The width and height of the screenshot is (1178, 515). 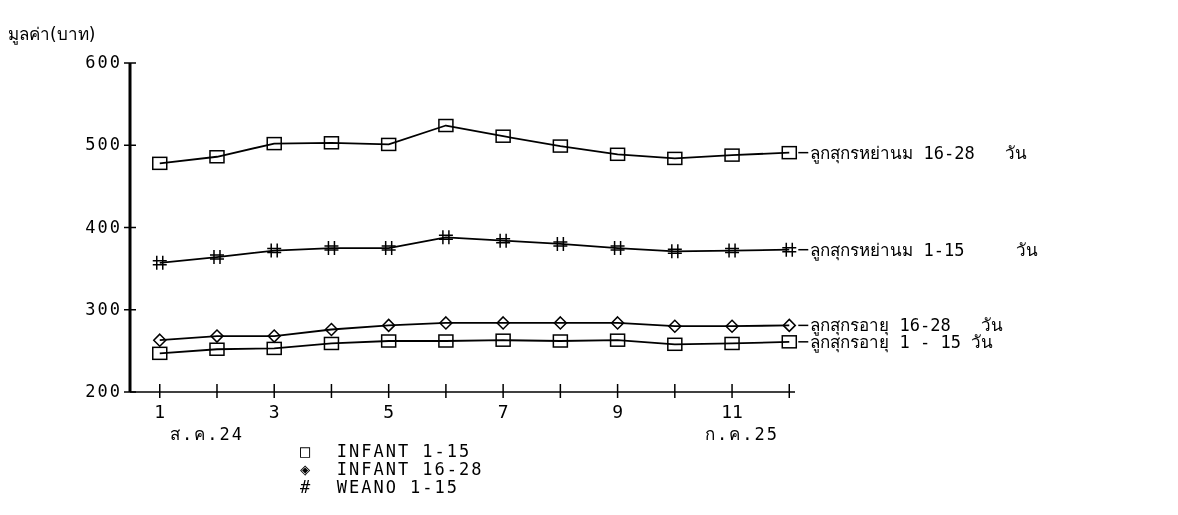 What do you see at coordinates (742, 434) in the screenshot?
I see `text: ก.ค.25` at bounding box center [742, 434].